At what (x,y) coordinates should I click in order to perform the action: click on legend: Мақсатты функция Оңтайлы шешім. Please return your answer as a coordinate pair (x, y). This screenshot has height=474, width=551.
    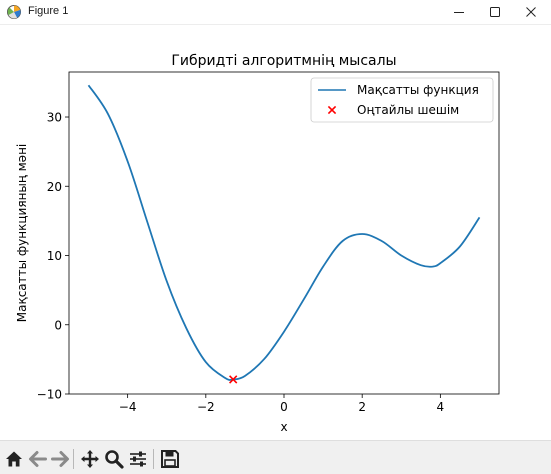
    Looking at the image, I should click on (402, 100).